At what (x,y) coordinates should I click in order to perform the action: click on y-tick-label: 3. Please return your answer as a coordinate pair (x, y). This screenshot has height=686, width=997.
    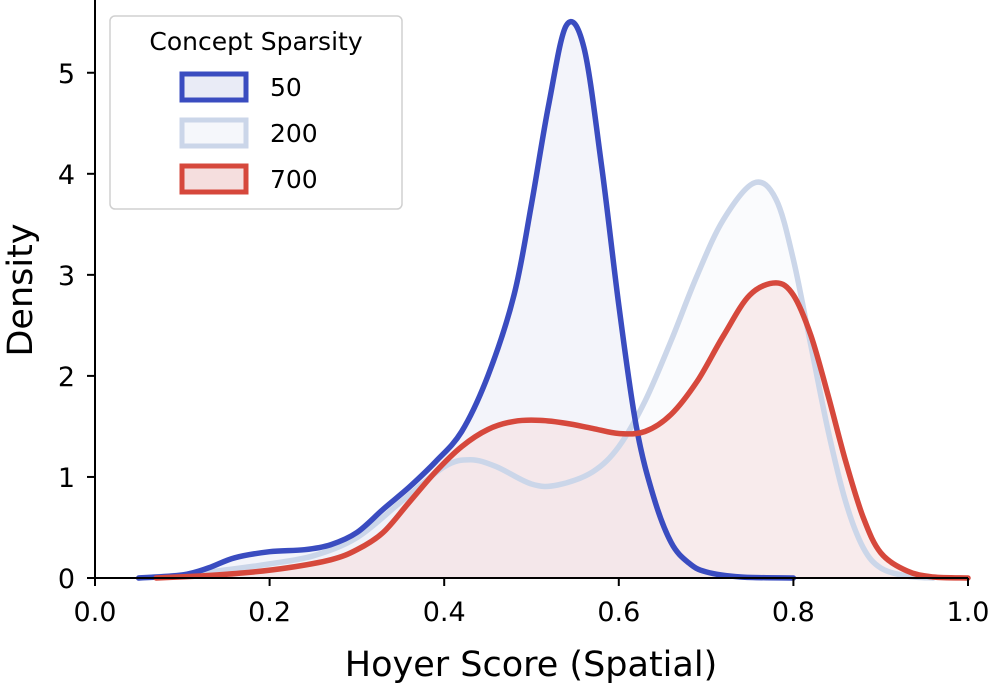
    Looking at the image, I should click on (66, 276).